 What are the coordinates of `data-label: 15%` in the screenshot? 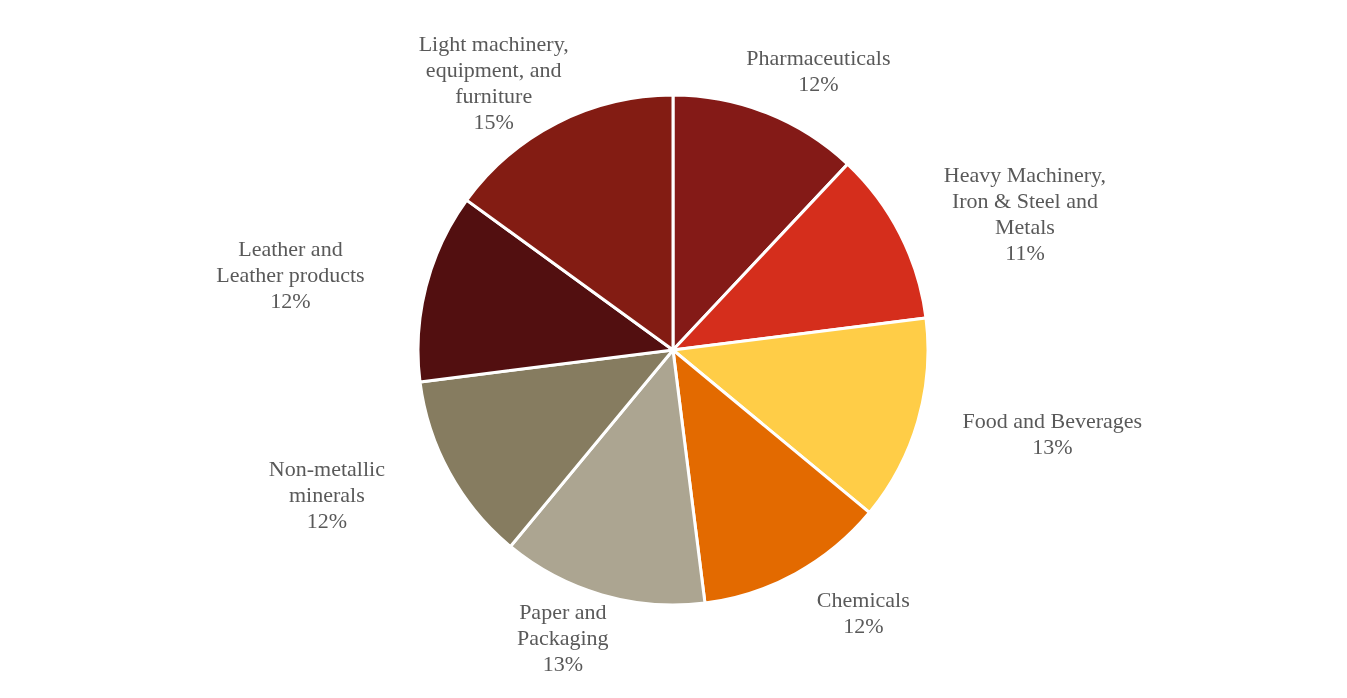 It's located at (493, 121).